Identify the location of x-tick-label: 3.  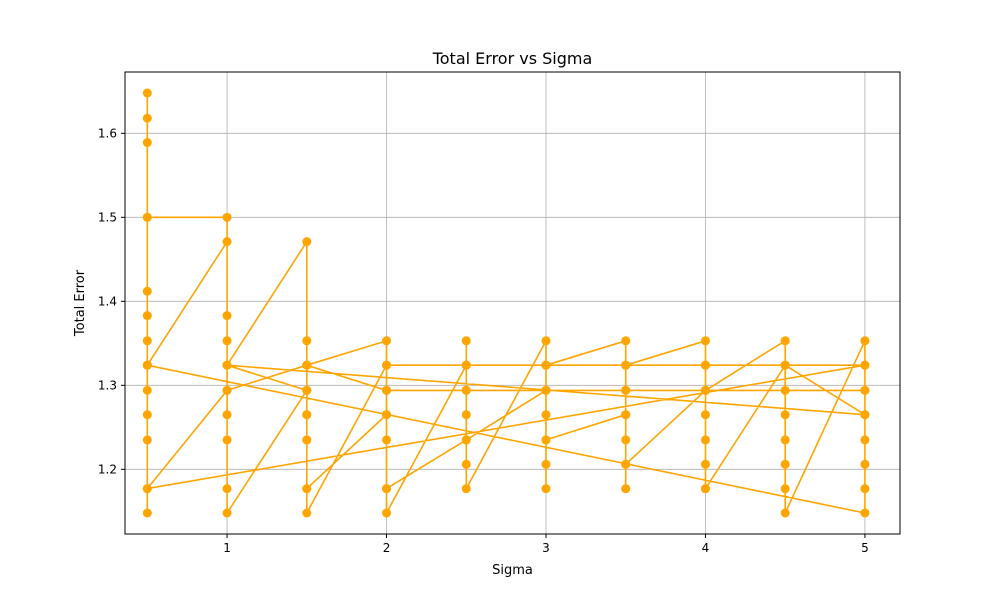
(546, 548).